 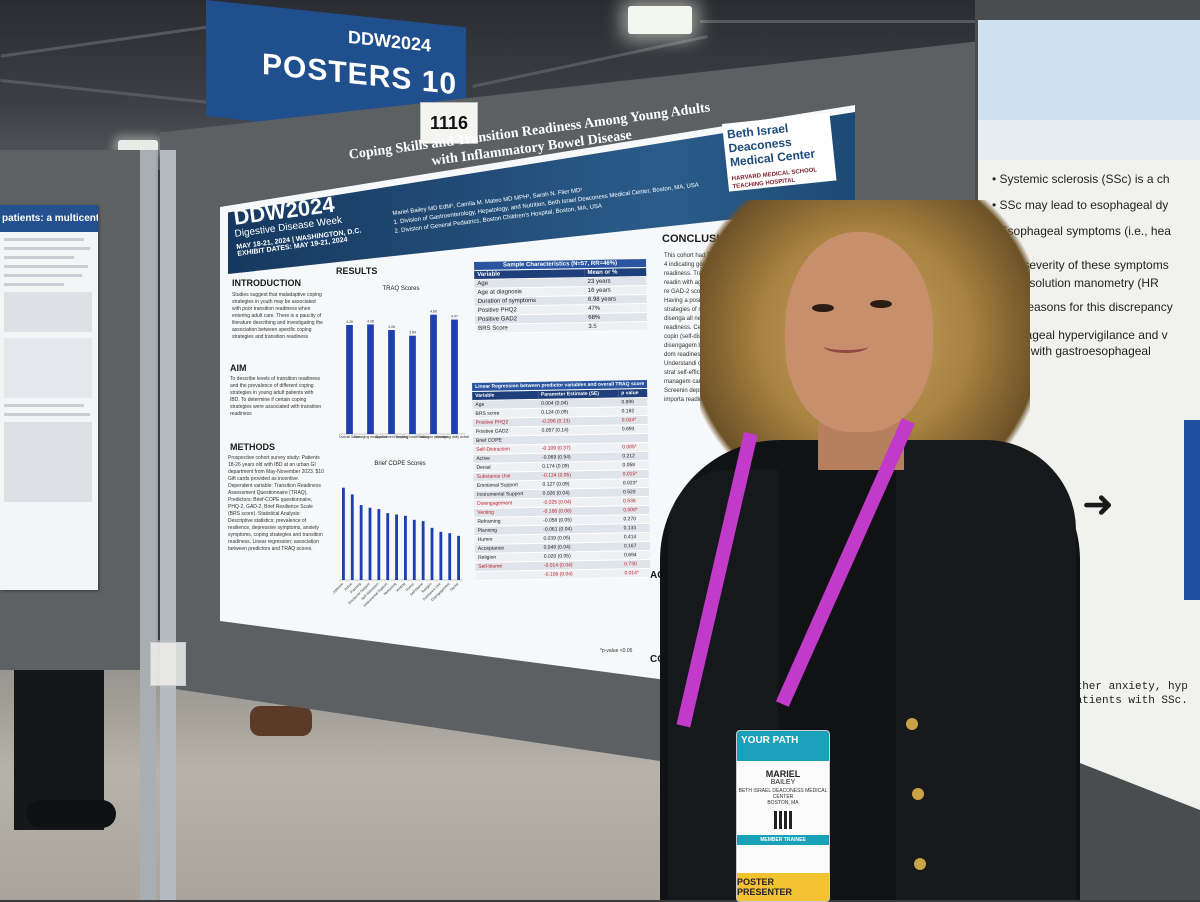 I want to click on badge-city: BOSTON, MA, so click(x=783, y=803).